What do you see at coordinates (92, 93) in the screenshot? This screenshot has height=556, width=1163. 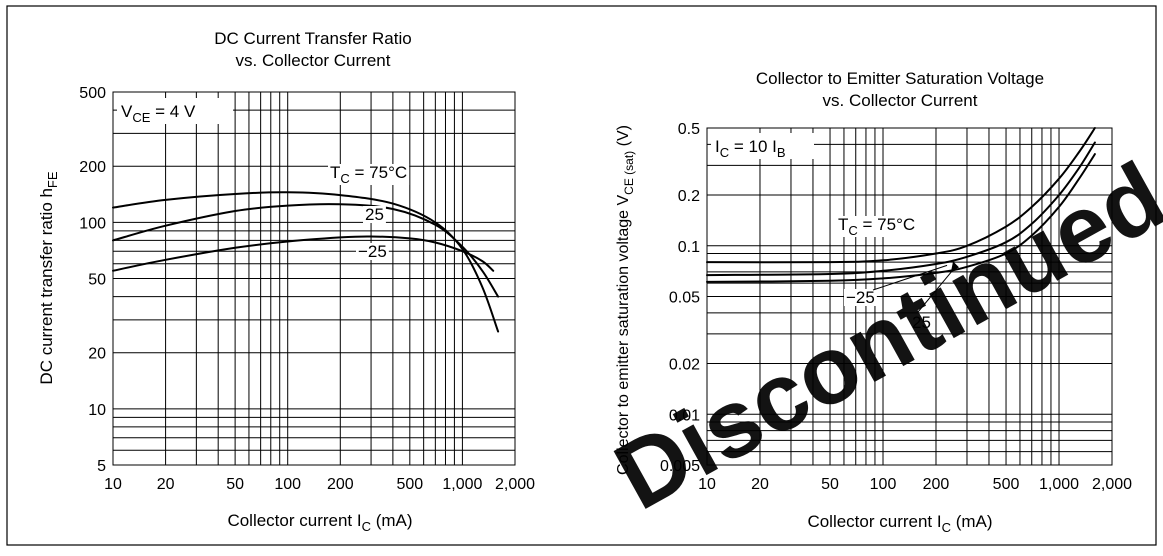 I see `y-tick-label: 500` at bounding box center [92, 93].